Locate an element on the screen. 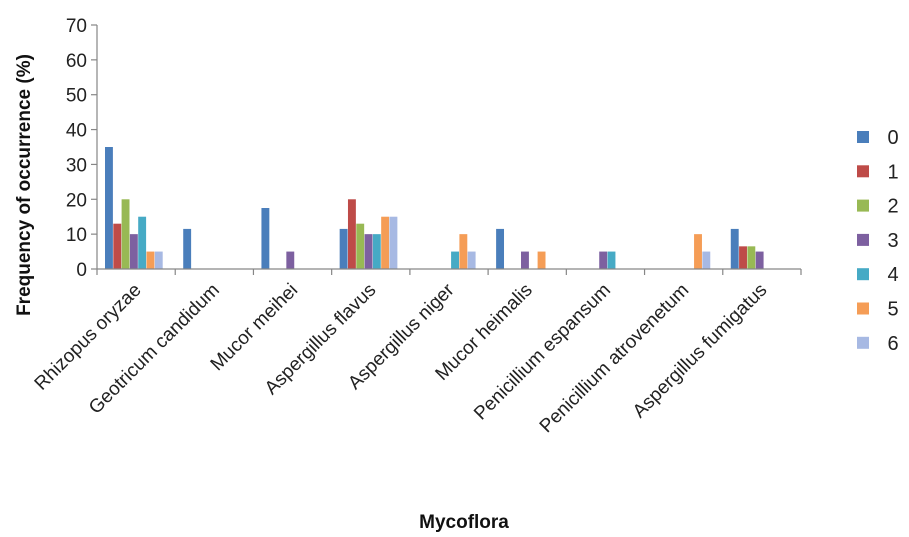  y-tick-label: 20 is located at coordinates (76, 200).